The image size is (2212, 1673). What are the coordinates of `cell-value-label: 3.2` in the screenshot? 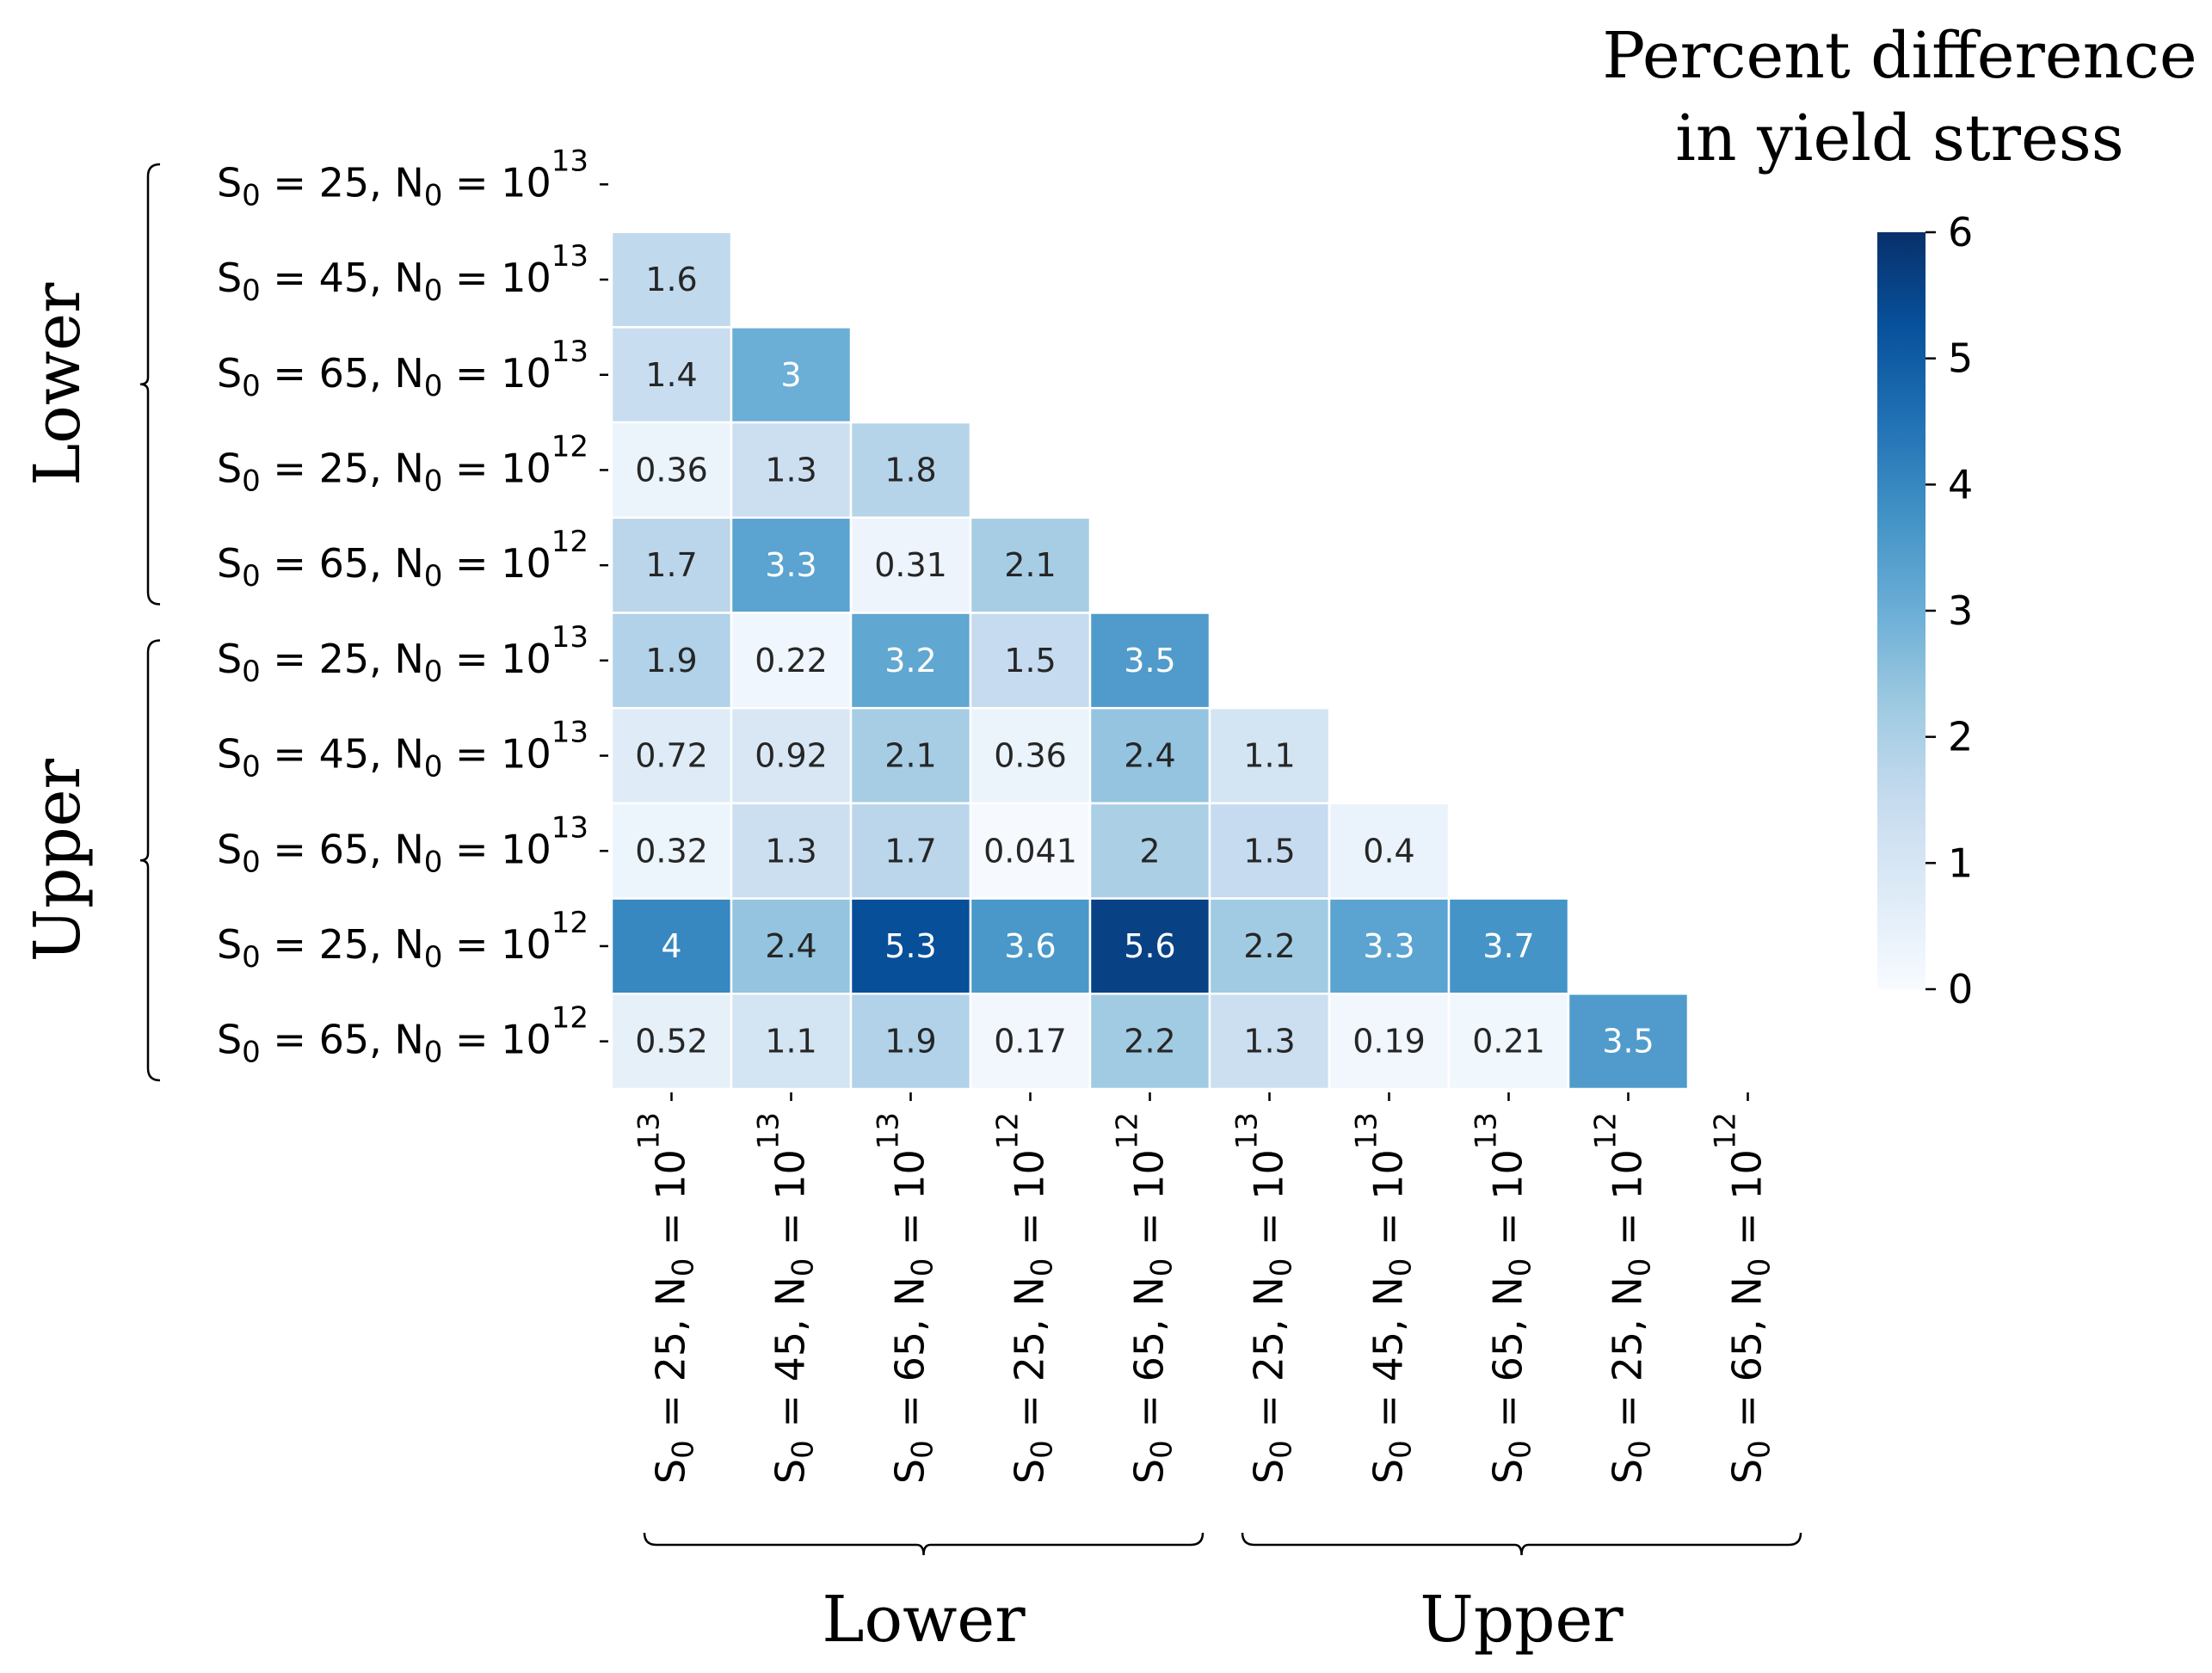 It's located at (910, 661).